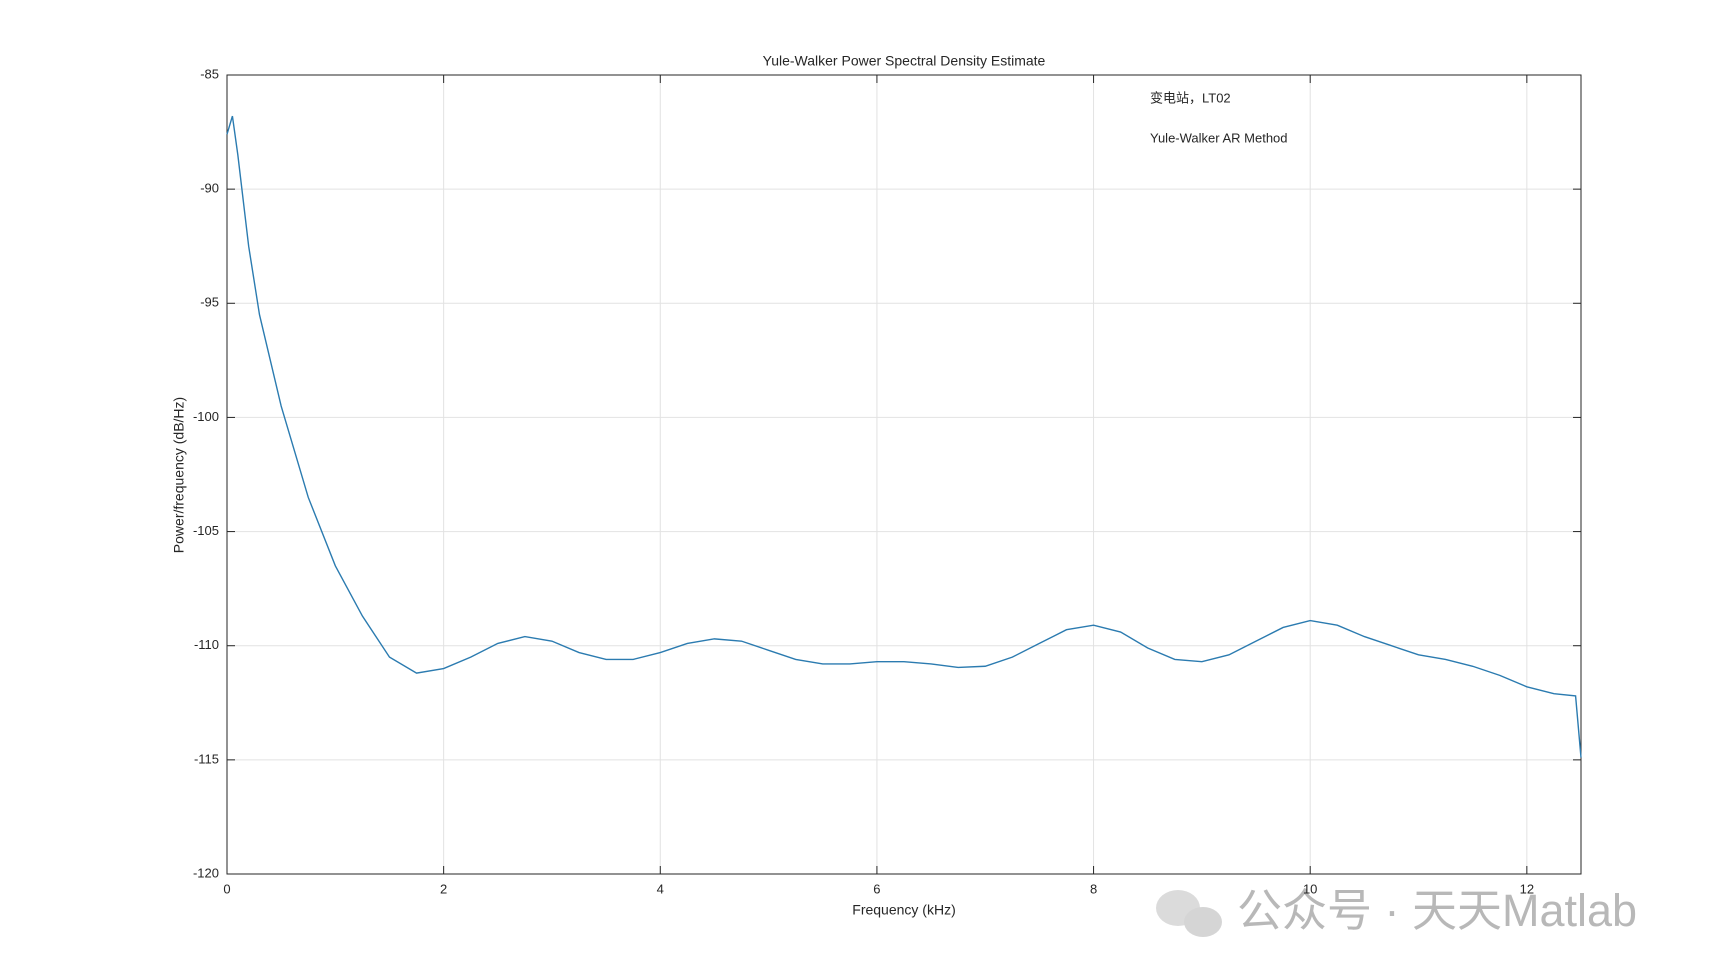 This screenshot has height=972, width=1728. I want to click on x-tick-label: 4, so click(660, 888).